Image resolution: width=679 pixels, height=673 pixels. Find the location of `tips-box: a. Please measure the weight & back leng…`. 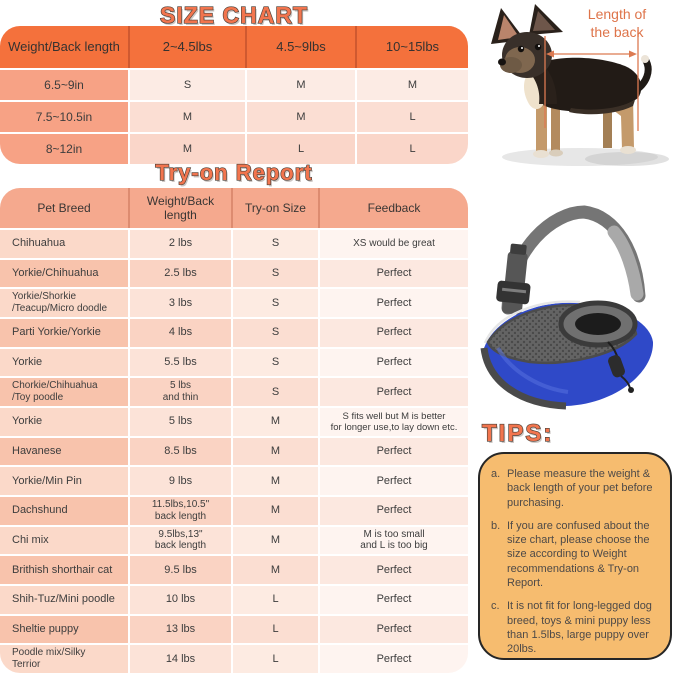

tips-box: a. Please measure the weight & back leng… is located at coordinates (575, 556).